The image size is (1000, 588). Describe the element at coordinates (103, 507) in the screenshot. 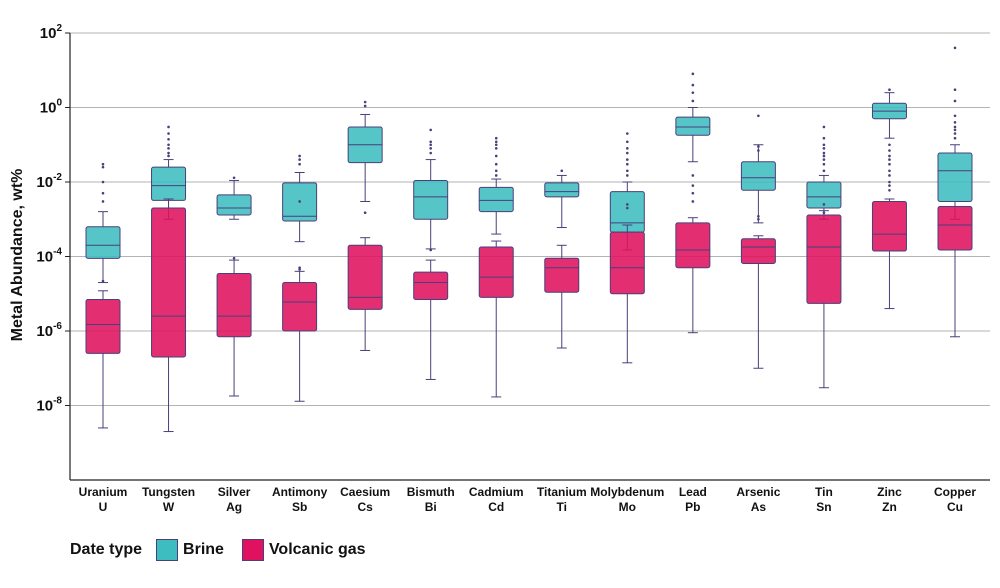

I see `x-tick-symbol: U` at that location.